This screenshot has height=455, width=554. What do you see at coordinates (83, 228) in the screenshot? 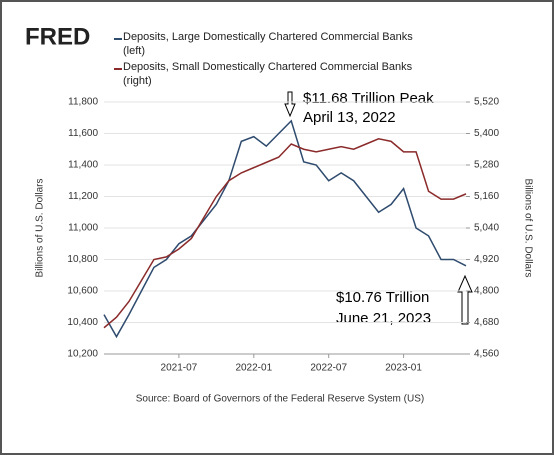
I see `y-tick-label: 11,000` at bounding box center [83, 228].